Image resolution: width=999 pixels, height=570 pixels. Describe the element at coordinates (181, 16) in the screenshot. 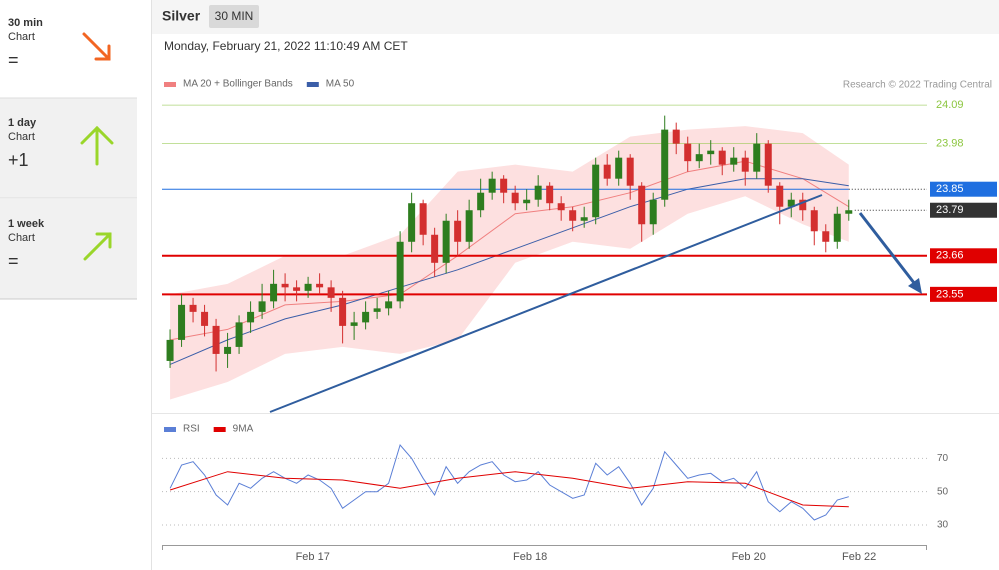

I see `instrument: Silver` at that location.